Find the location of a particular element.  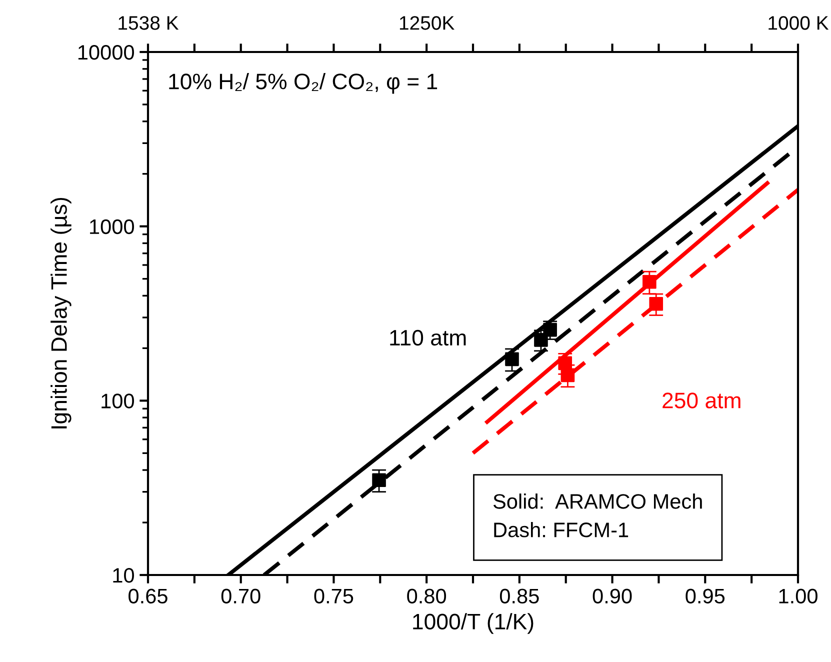

text: 1538 K is located at coordinates (148, 23).